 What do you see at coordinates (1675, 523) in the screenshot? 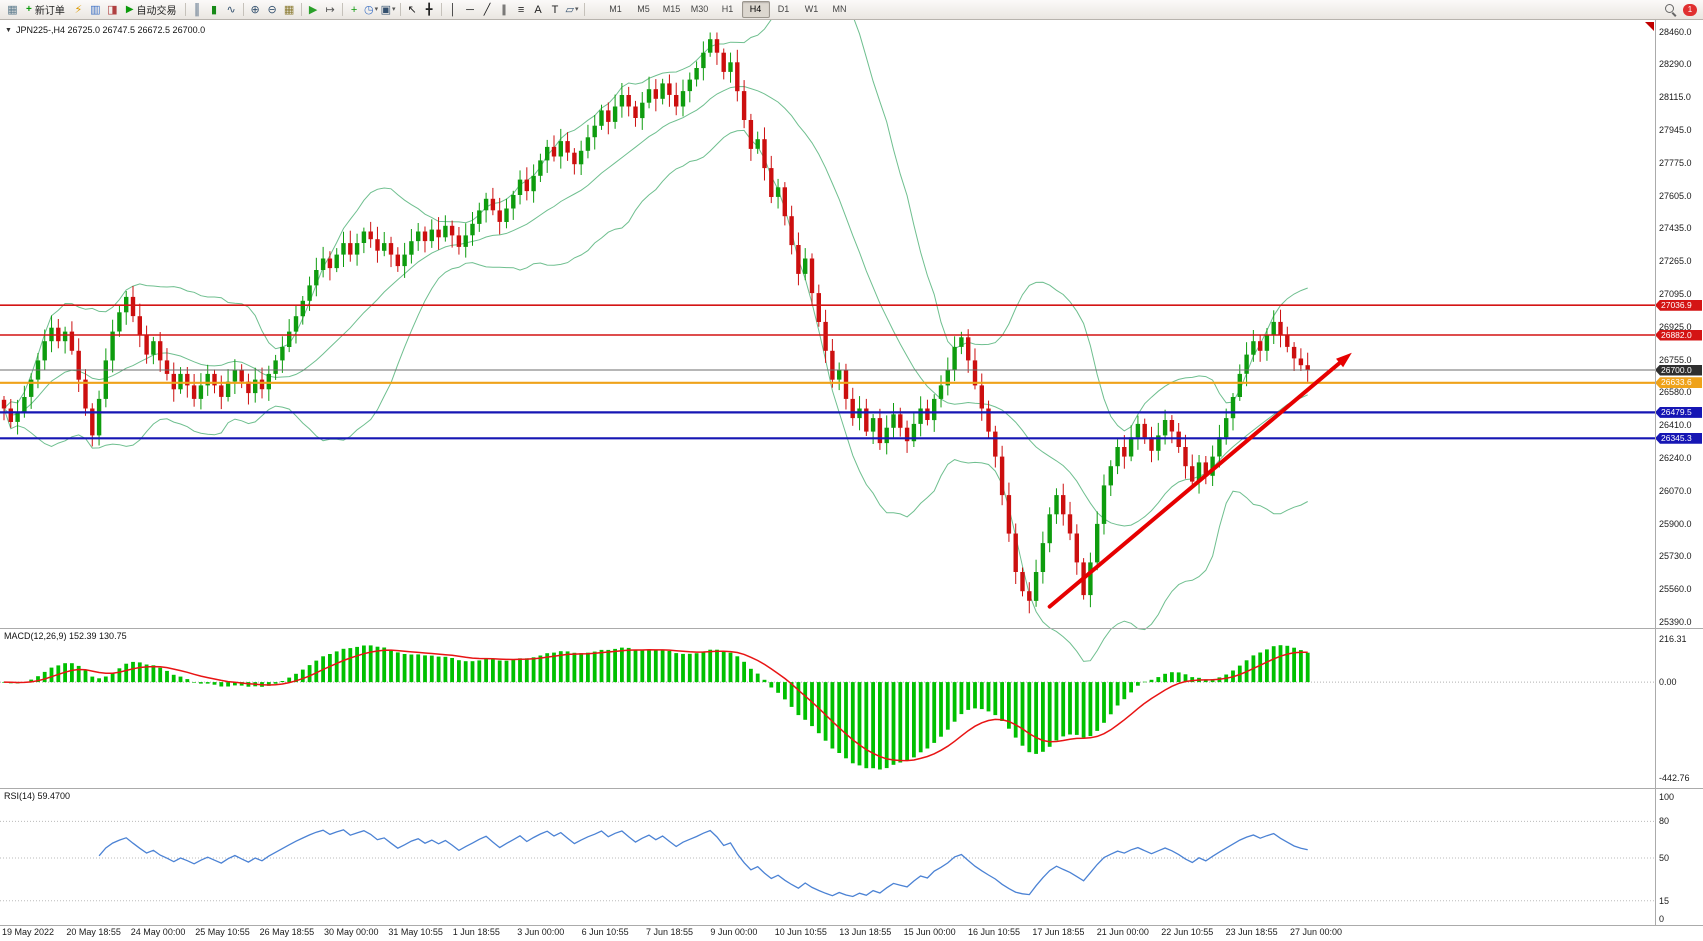
I see `price-tick: 25900.0` at bounding box center [1675, 523].